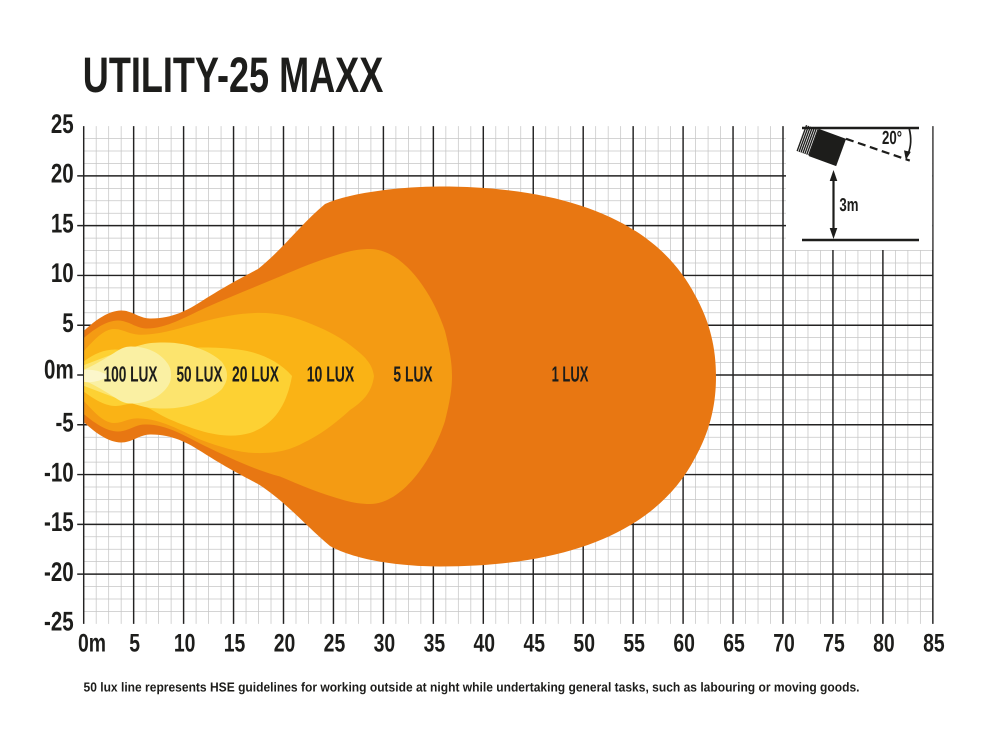  Describe the element at coordinates (331, 374) in the screenshot. I see `svg-text: 10 LUX` at that location.